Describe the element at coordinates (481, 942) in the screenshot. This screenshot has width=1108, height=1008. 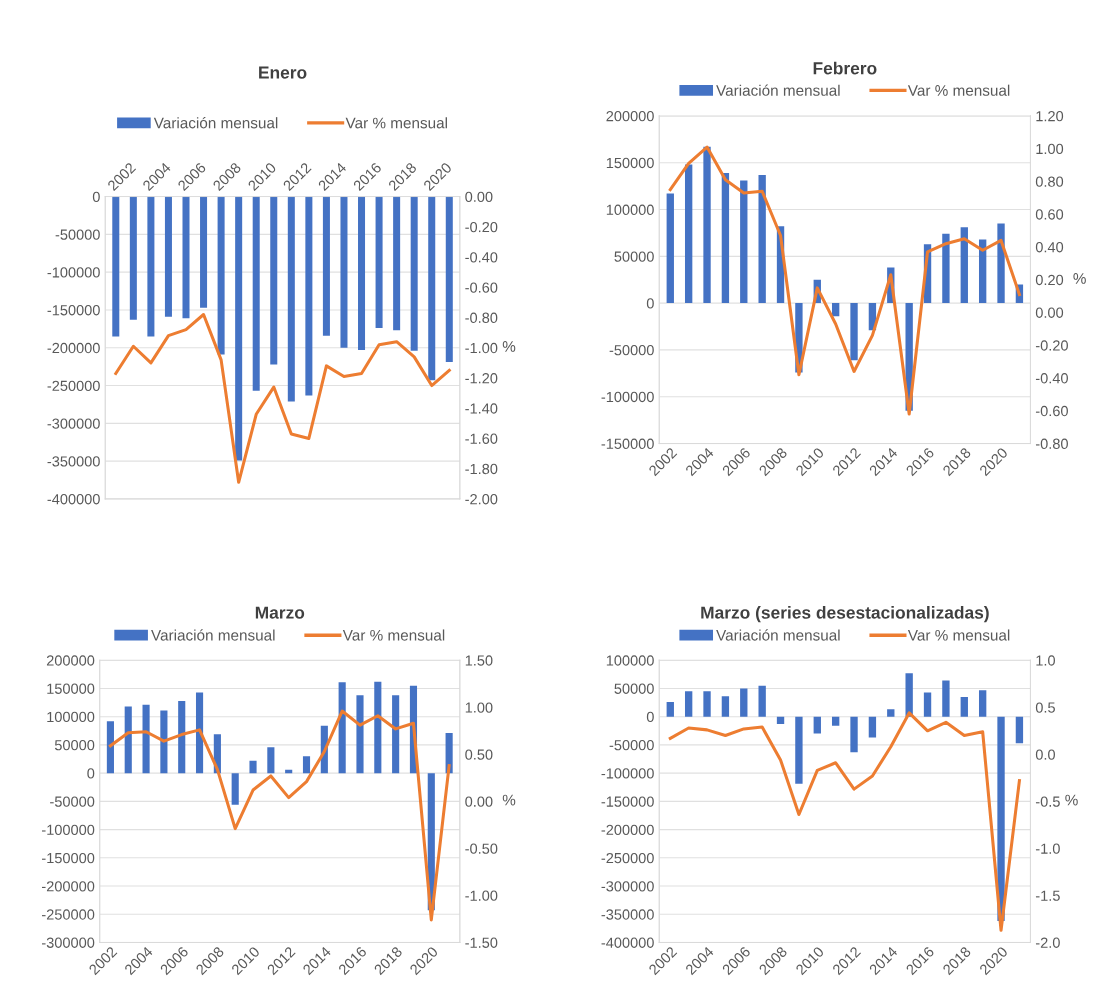
I see `y2-tick-label: -1.50` at that location.